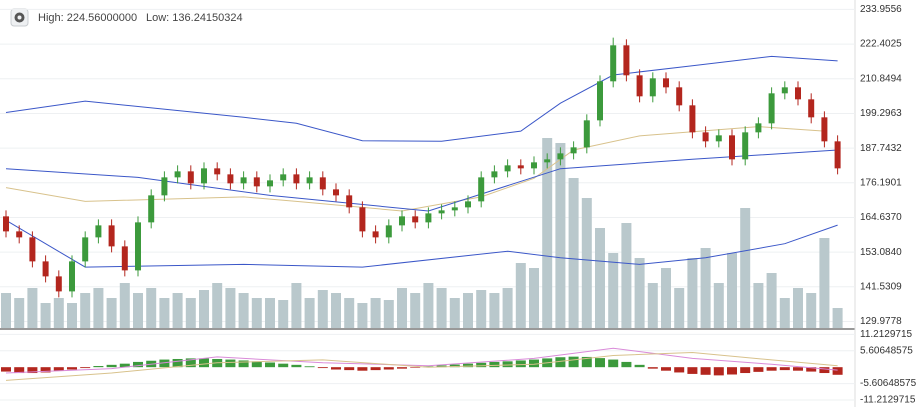 This screenshot has width=916, height=407. I want to click on macd-histogram, so click(422, 366).